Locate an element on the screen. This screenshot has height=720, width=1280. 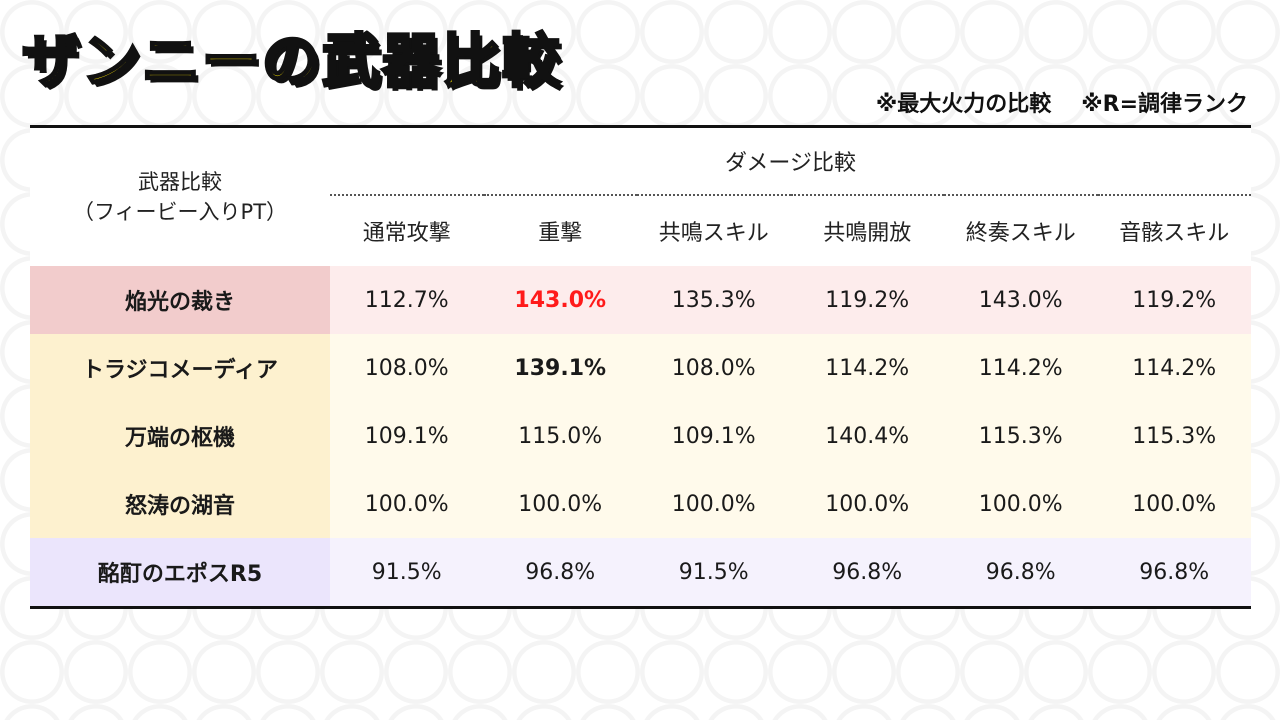
weapon-header-line2: （フィービー入りPT） is located at coordinates (180, 212).